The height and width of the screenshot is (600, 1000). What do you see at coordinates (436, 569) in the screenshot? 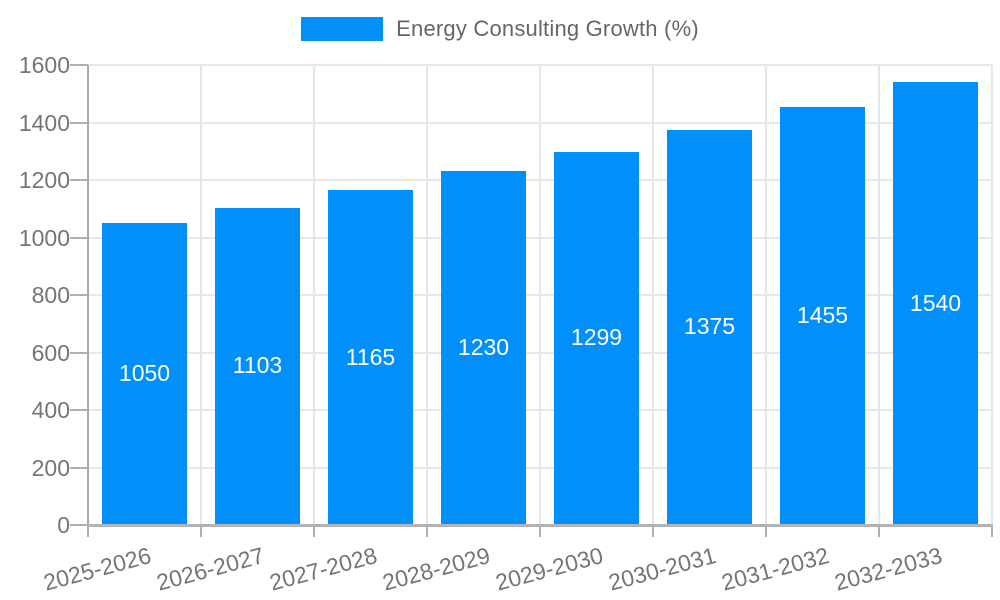
I see `x-axis-category-label: 2028-2029` at bounding box center [436, 569].